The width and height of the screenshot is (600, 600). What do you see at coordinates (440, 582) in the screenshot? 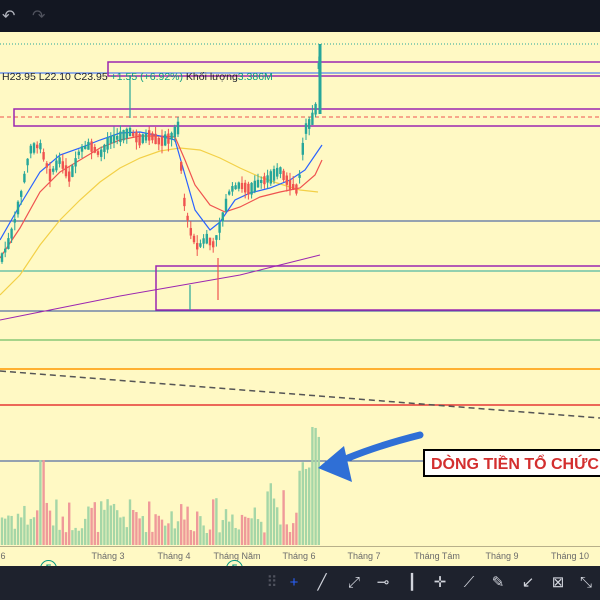
I see `cross-icon: ✛` at bounding box center [440, 582].